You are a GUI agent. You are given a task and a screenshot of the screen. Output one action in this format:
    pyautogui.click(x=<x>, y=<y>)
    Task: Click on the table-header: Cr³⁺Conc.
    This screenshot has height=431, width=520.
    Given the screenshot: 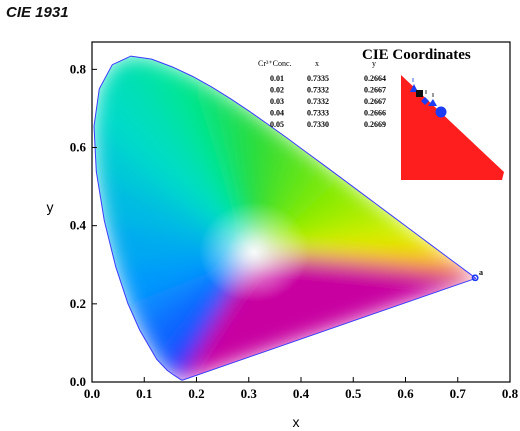 What is the action you would take?
    pyautogui.click(x=275, y=63)
    